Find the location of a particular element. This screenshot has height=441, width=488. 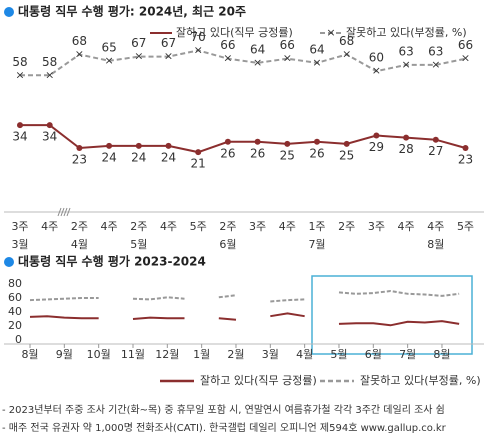

x-tick-label: 3월 is located at coordinates (270, 354).